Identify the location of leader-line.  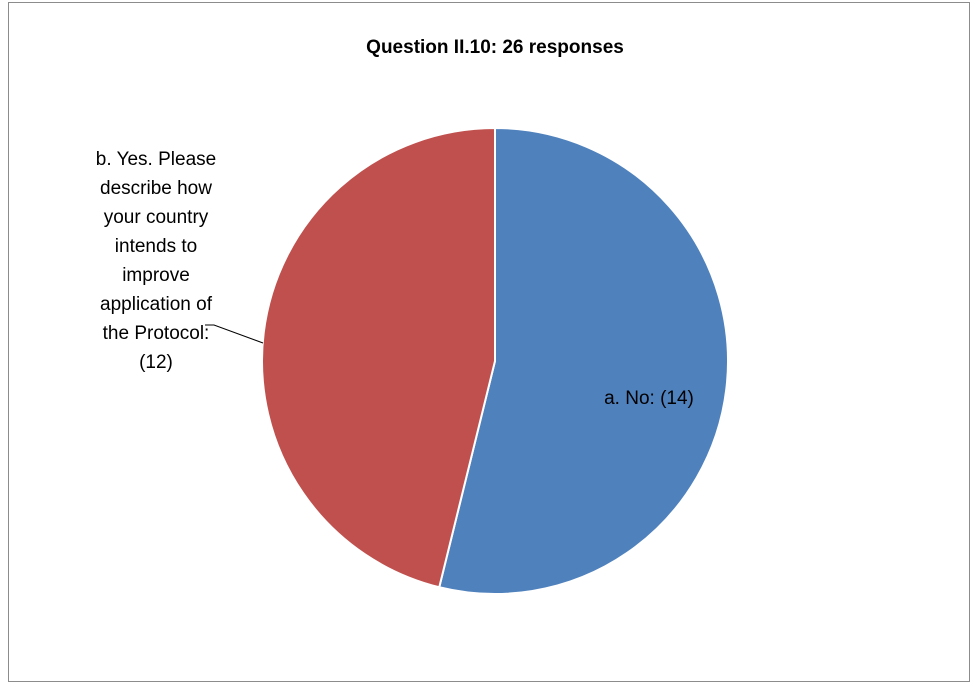
(234, 334).